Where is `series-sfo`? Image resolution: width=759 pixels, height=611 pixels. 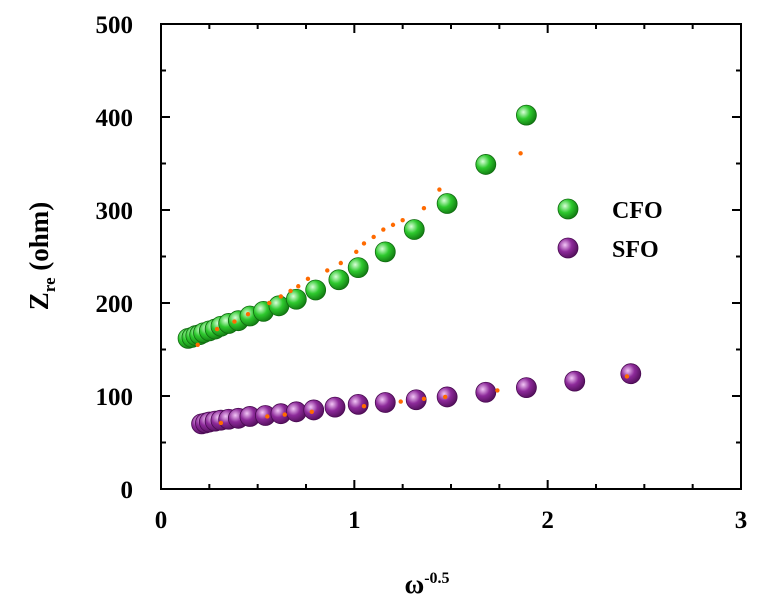 series-sfo is located at coordinates (416, 399).